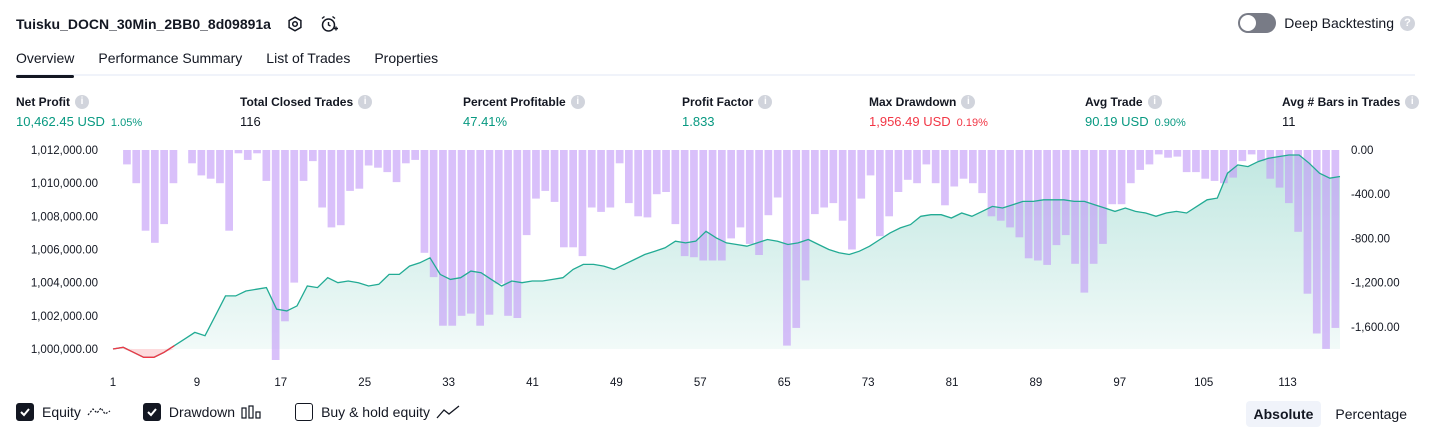 The width and height of the screenshot is (1431, 438). Describe the element at coordinates (197, 383) in the screenshot. I see `x-axis-tick: 9` at that location.